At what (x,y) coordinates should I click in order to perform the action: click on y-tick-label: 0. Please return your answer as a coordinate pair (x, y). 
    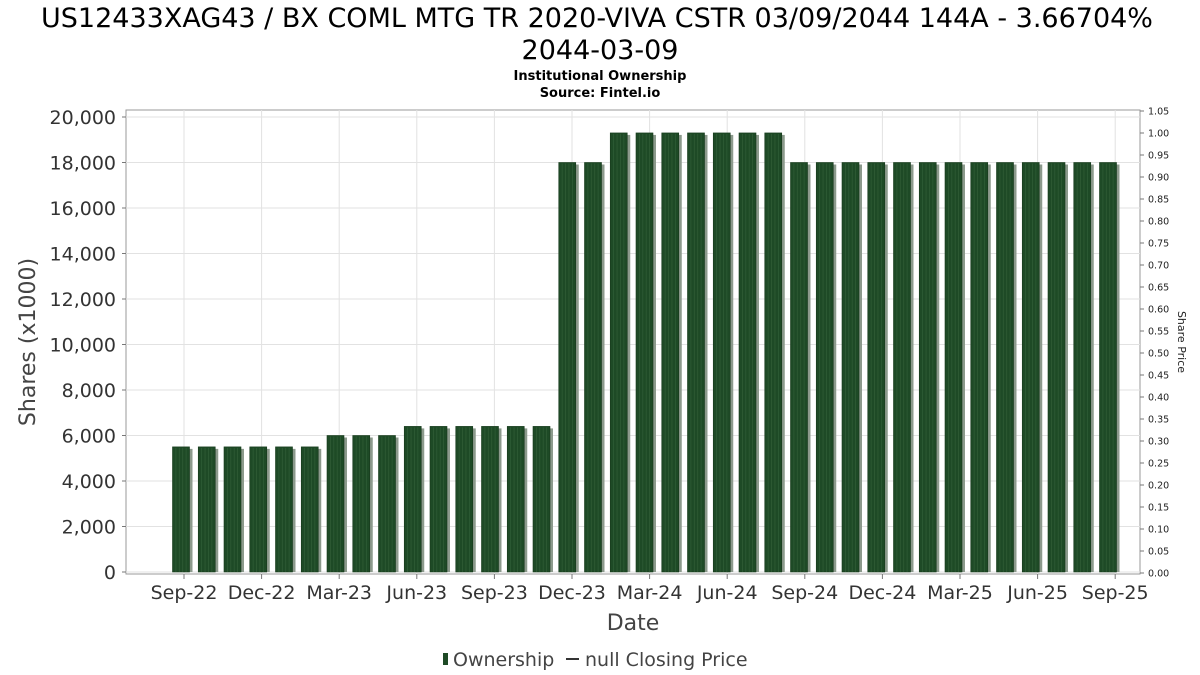
    Looking at the image, I should click on (110, 573).